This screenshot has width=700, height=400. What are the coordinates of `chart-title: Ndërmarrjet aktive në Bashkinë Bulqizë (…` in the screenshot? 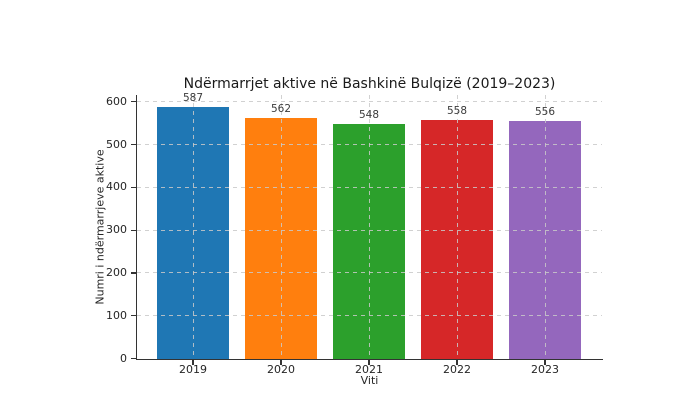 It's located at (369, 84).